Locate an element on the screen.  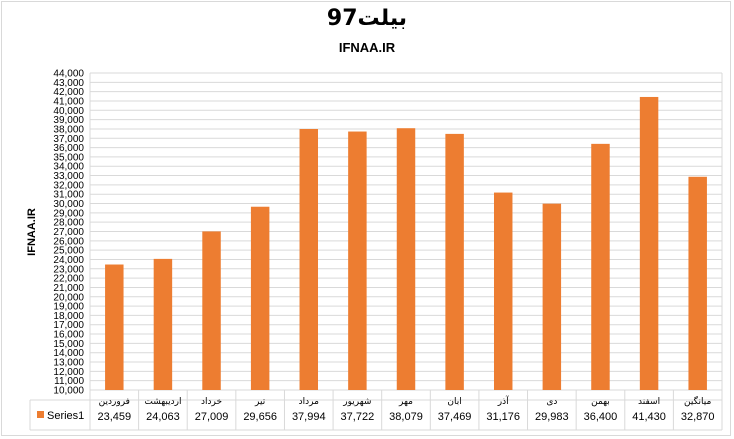
y-tick-label: 40,000 is located at coordinates (68, 111).